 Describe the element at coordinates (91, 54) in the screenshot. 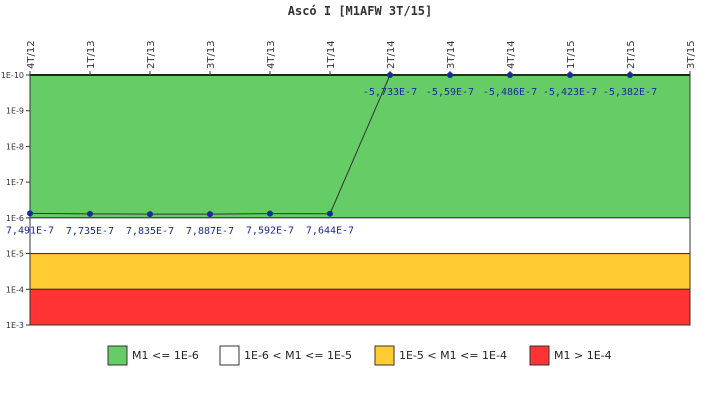

I see `x-tick-label: 1T/13` at that location.